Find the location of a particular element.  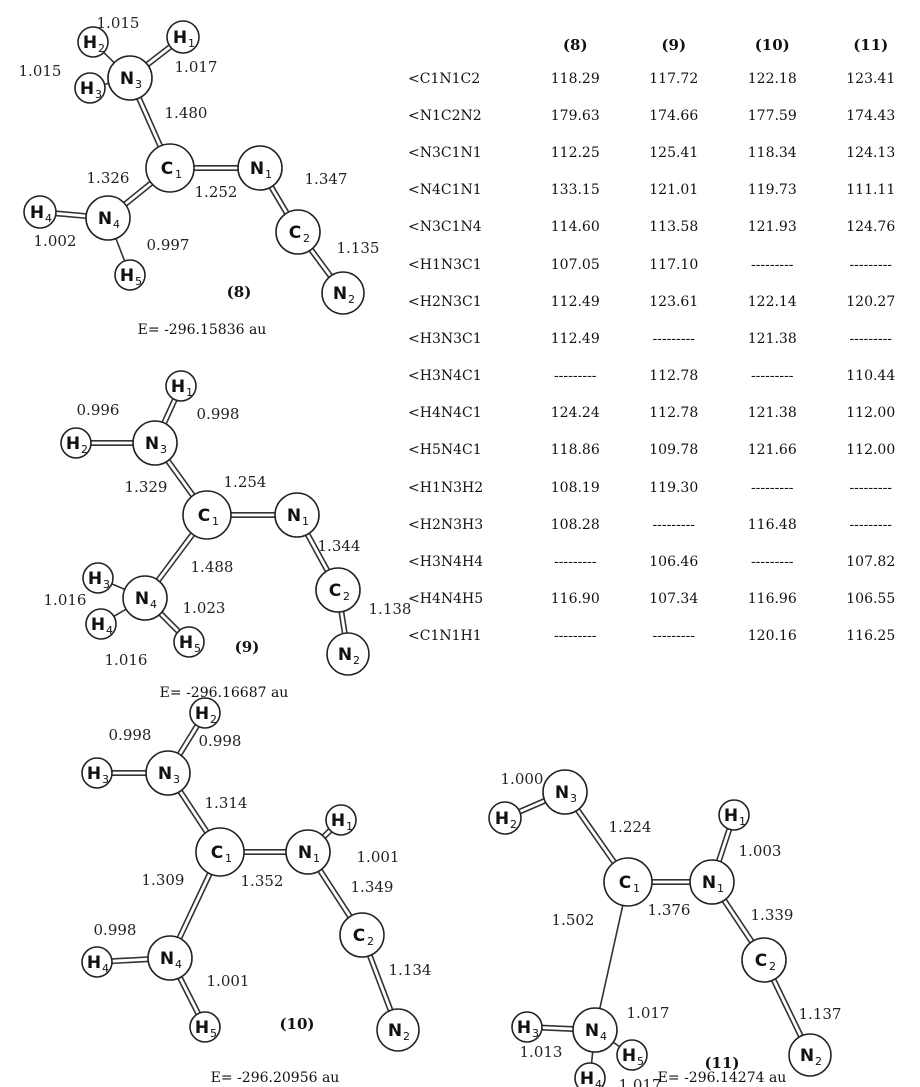

angle-value: 106.55 is located at coordinates (871, 599).